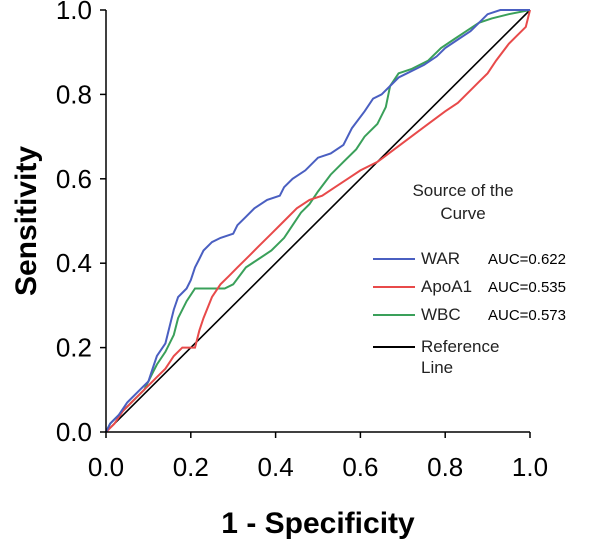 This screenshot has width=596, height=551. I want to click on y-tick-label: 0.4, so click(74, 263).